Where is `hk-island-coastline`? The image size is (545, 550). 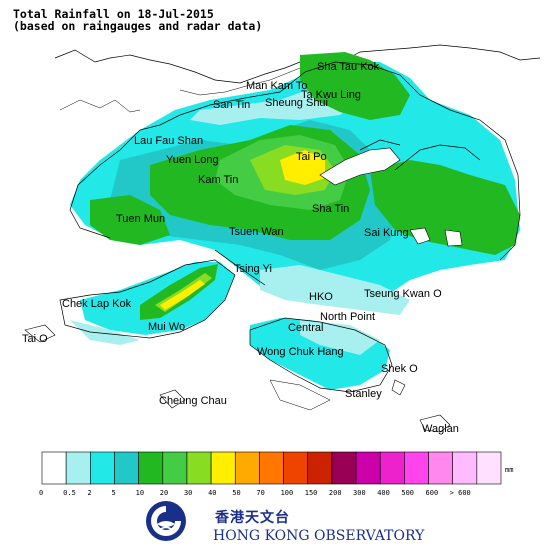 hk-island-coastline is located at coordinates (321, 355).